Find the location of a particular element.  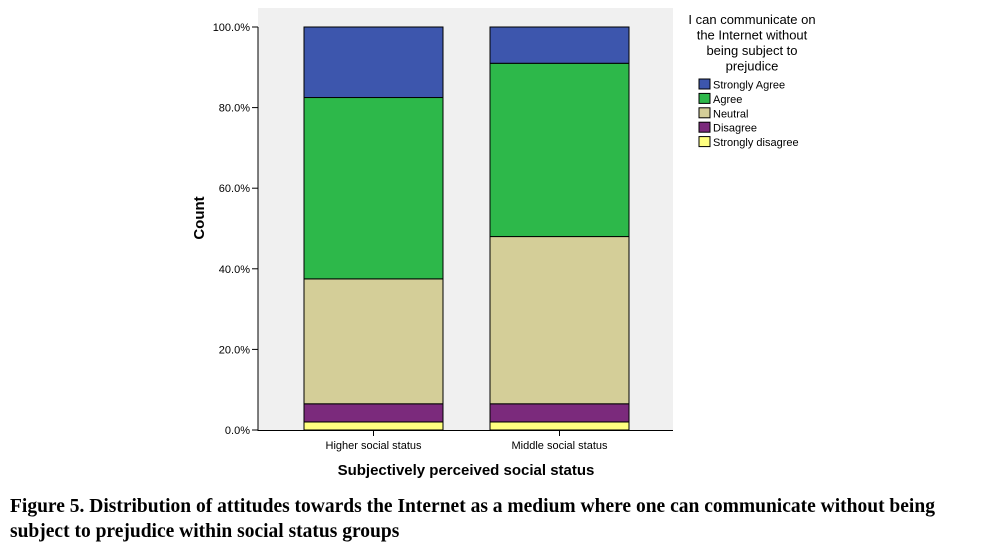

legend-title-line: the Internet without is located at coordinates (752, 35).